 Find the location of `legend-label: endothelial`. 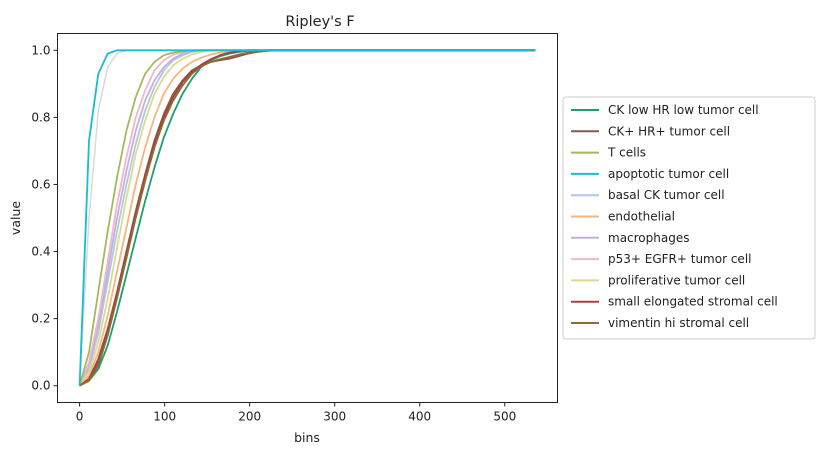

legend-label: endothelial is located at coordinates (641, 217).